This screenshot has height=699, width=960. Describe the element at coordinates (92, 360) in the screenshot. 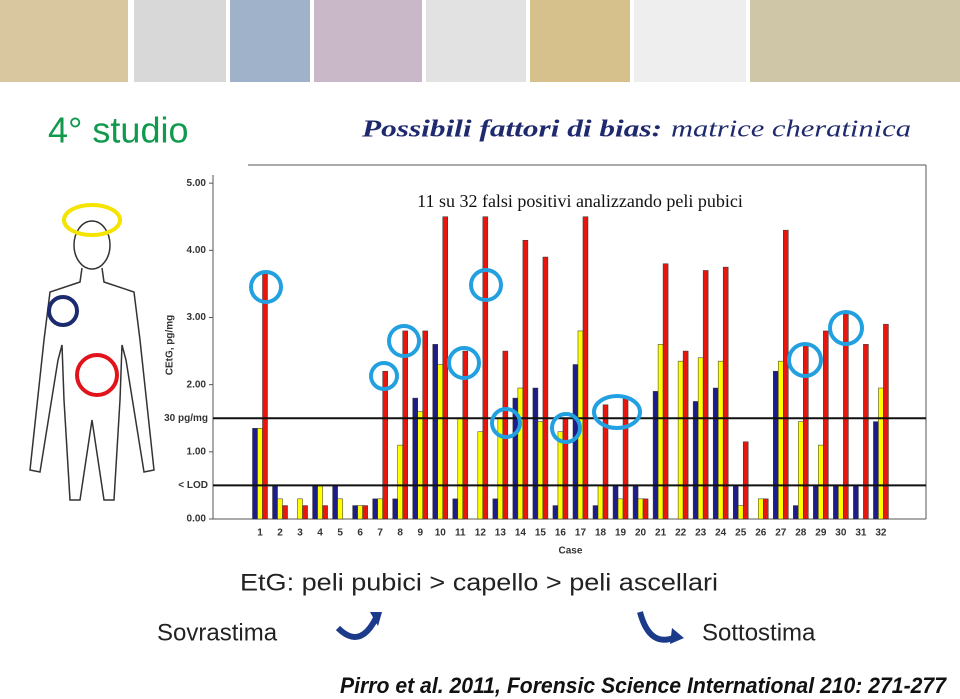

I see `body-figure` at that location.